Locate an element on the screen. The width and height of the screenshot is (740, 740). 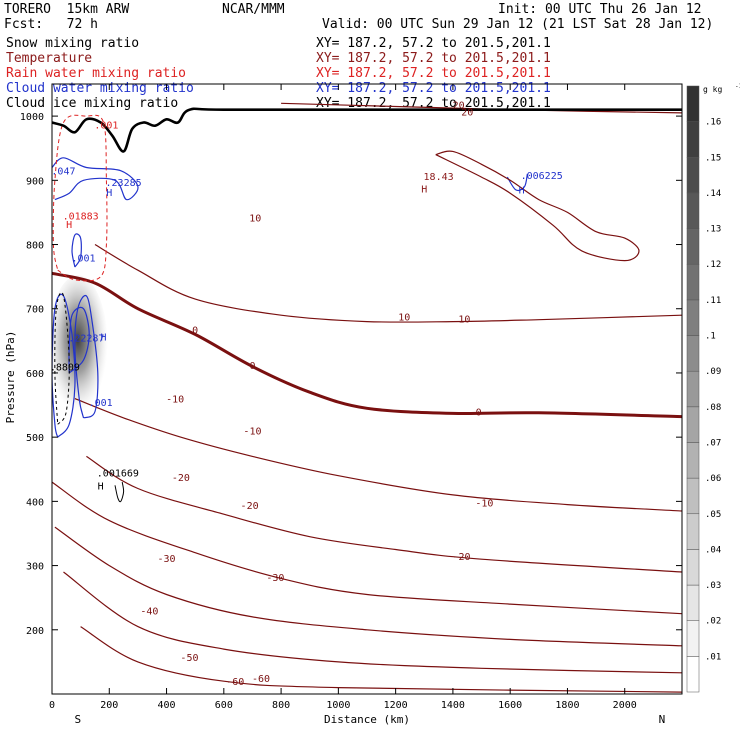
fcst-label: Fcst: 72 h is located at coordinates (51, 24).